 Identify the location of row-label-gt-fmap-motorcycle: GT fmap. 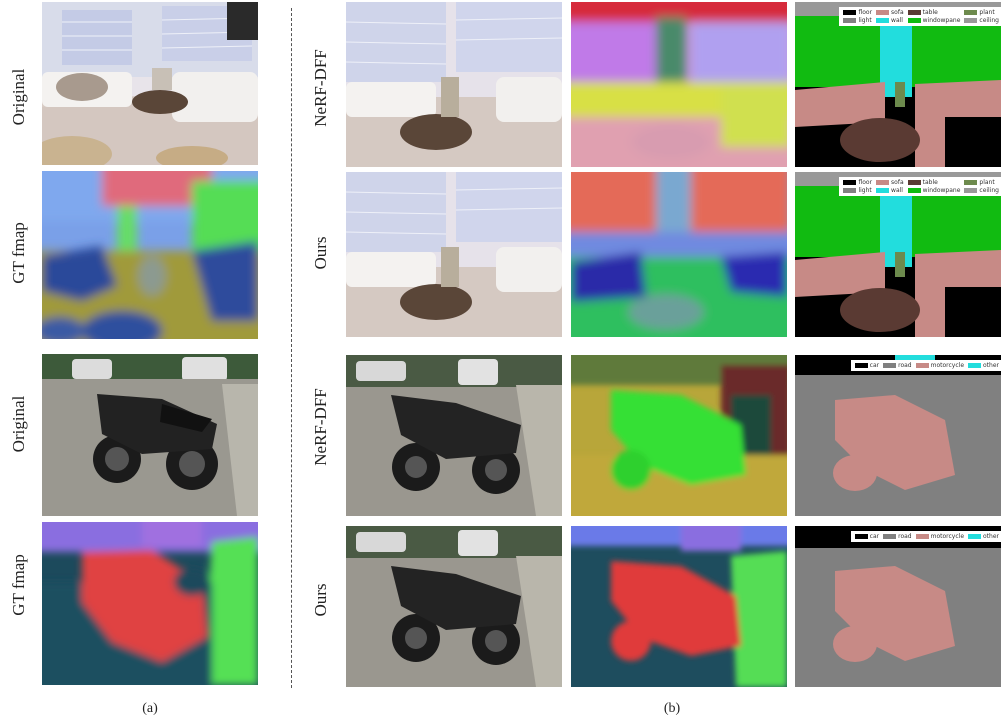
(18, 585).